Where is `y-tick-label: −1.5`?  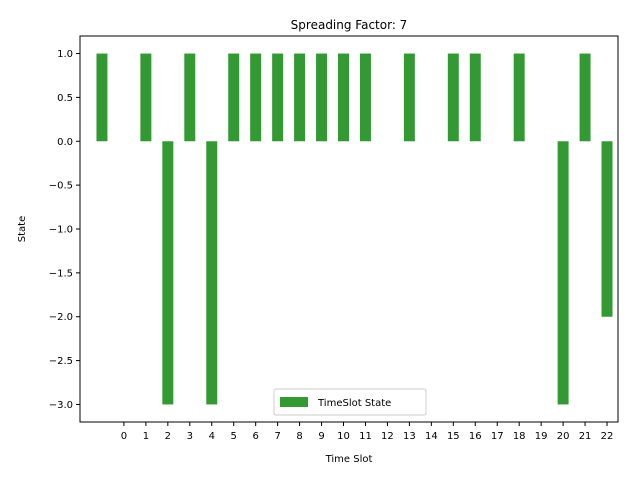 y-tick-label: −1.5 is located at coordinates (61, 273).